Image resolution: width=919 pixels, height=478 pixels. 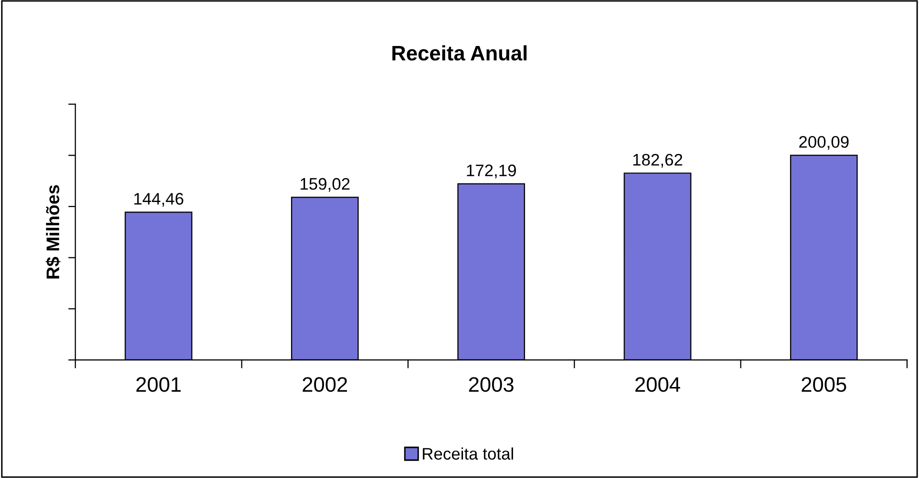 What do you see at coordinates (824, 384) in the screenshot?
I see `x-tick-label: 2005` at bounding box center [824, 384].